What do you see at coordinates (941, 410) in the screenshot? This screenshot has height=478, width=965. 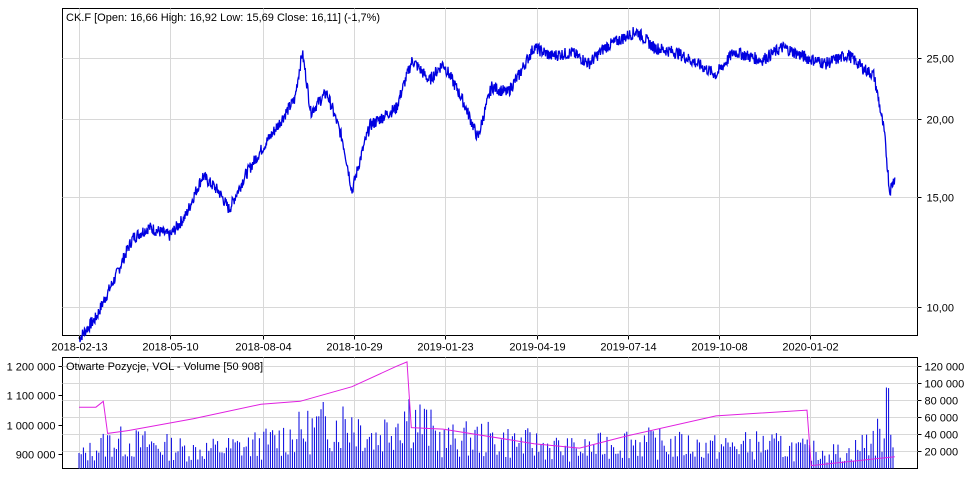 I see `volume-axis: 20 000 40 000 60 000 80 000 100 000 120 000` at bounding box center [941, 410].